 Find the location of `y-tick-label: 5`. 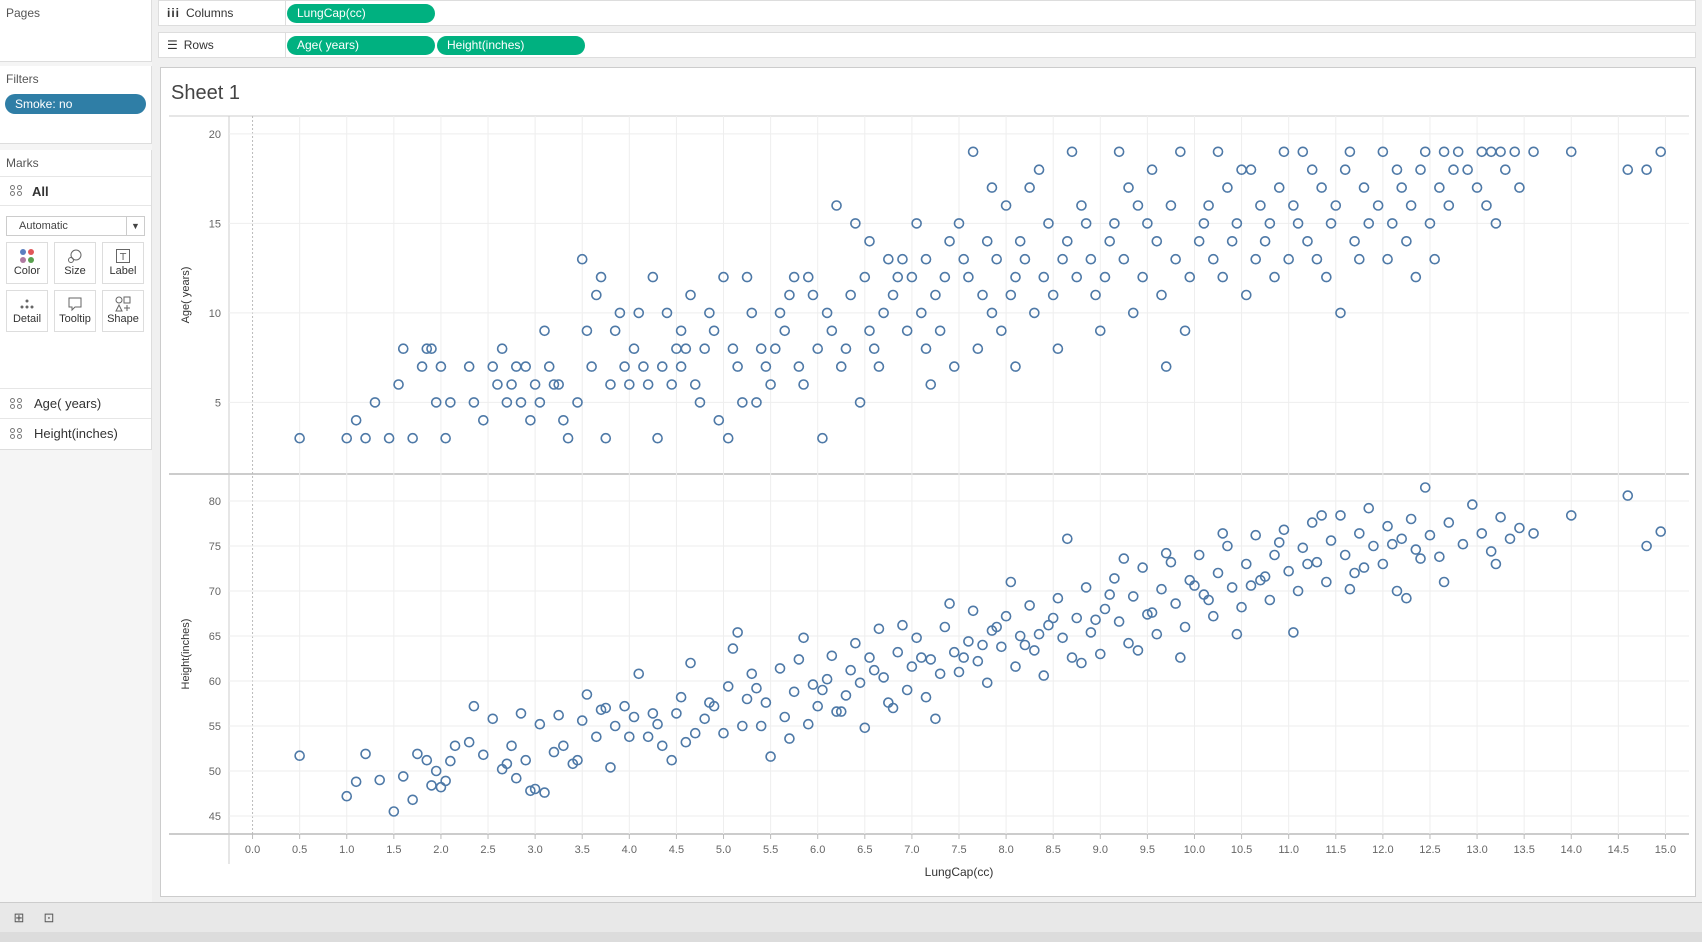

y-tick-label: 5 is located at coordinates (218, 403).